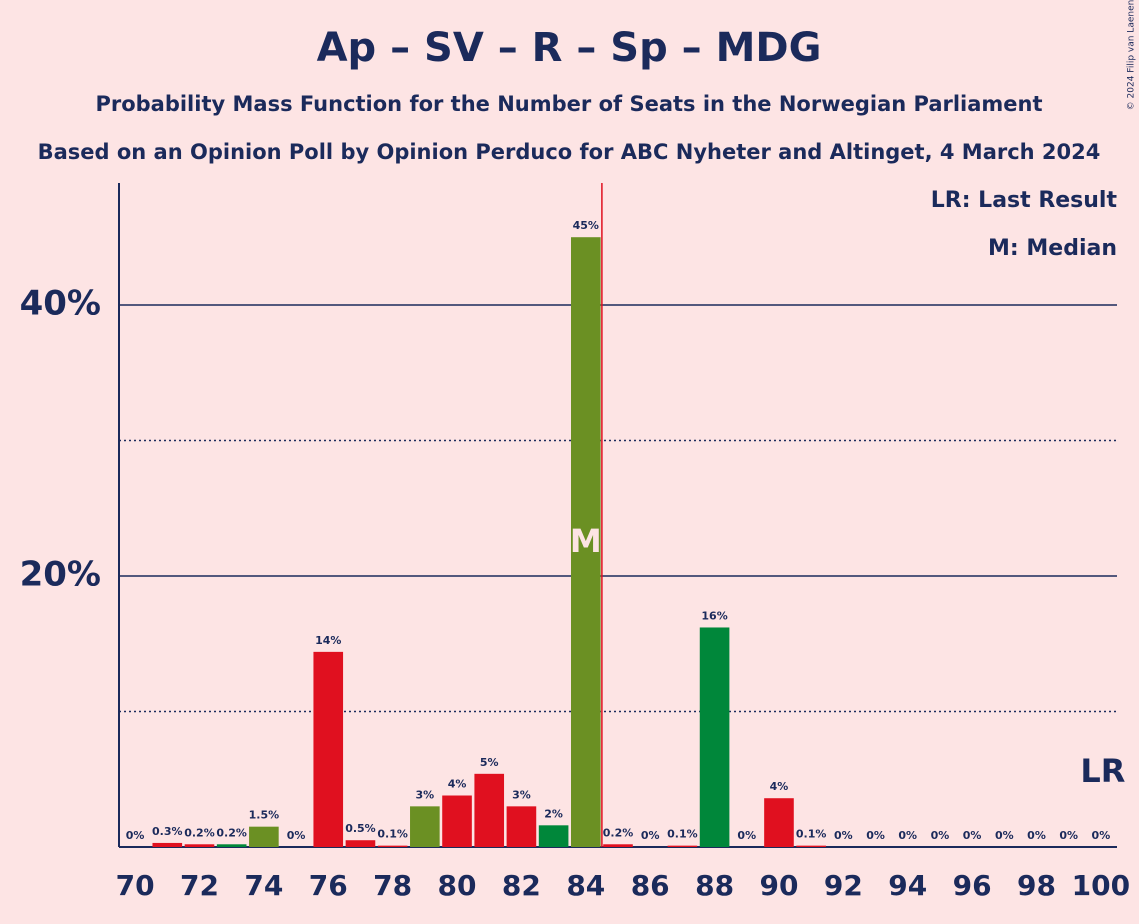 Image resolution: width=1139 pixels, height=924 pixels. Describe the element at coordinates (263, 885) in the screenshot. I see `x-tick-label: 74` at that location.